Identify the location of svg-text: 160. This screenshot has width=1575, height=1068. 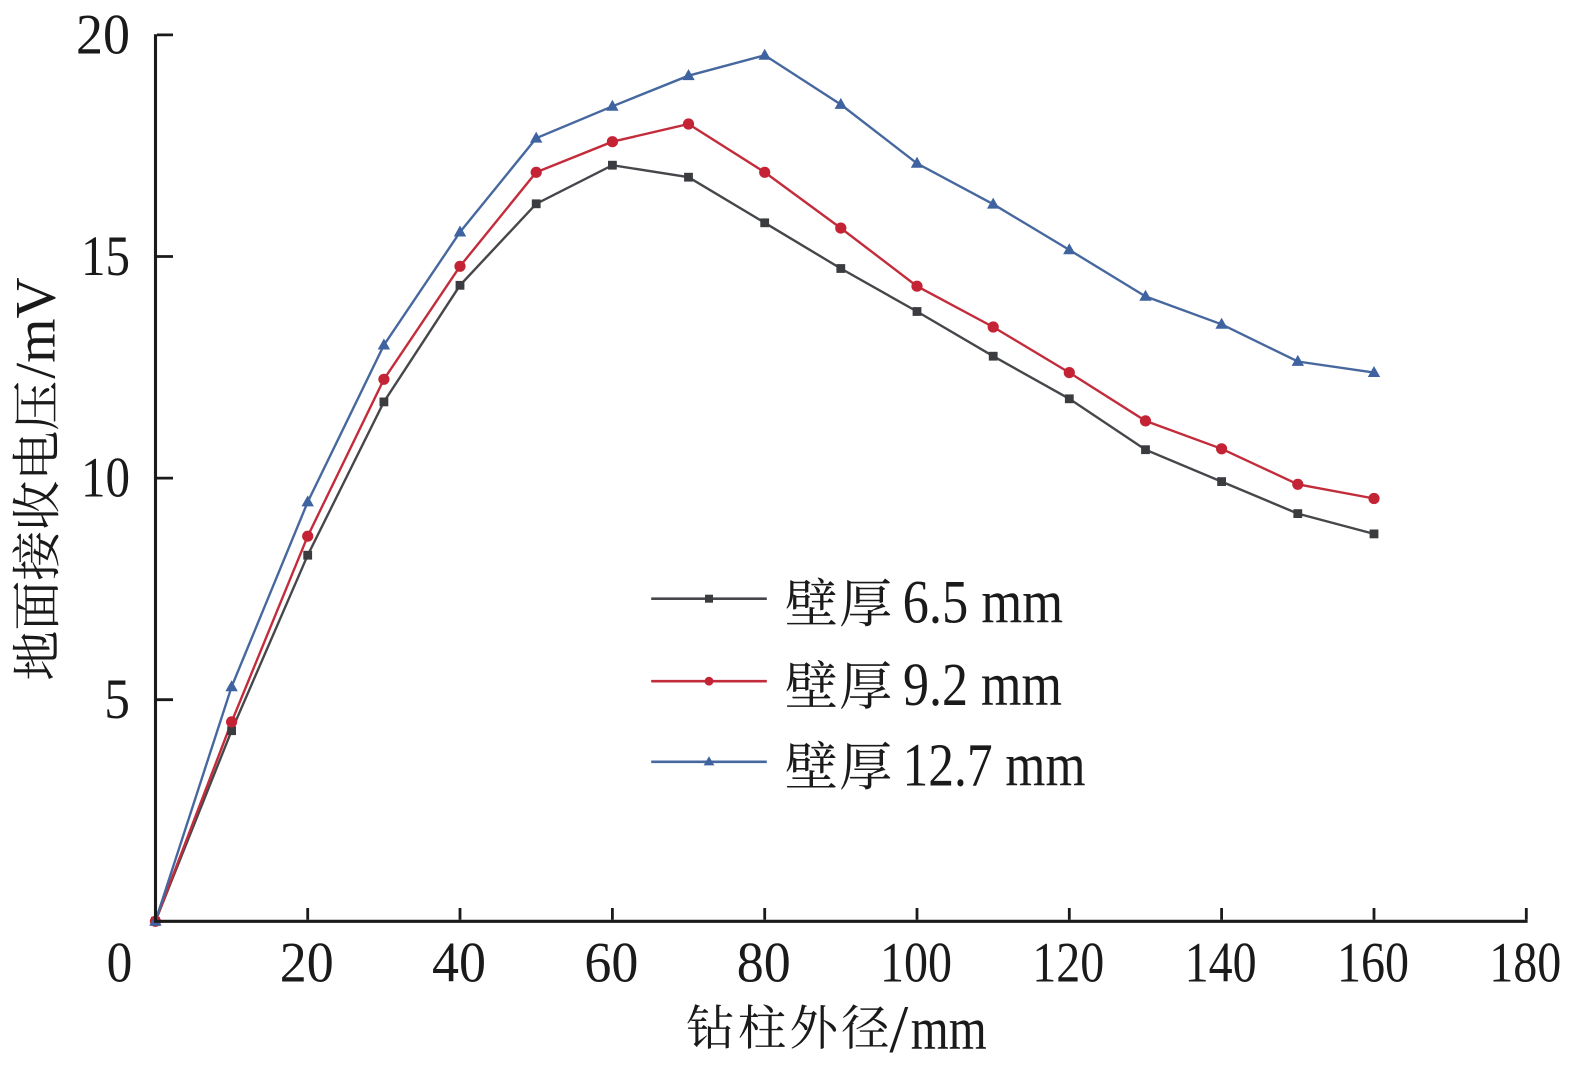
(1373, 963).